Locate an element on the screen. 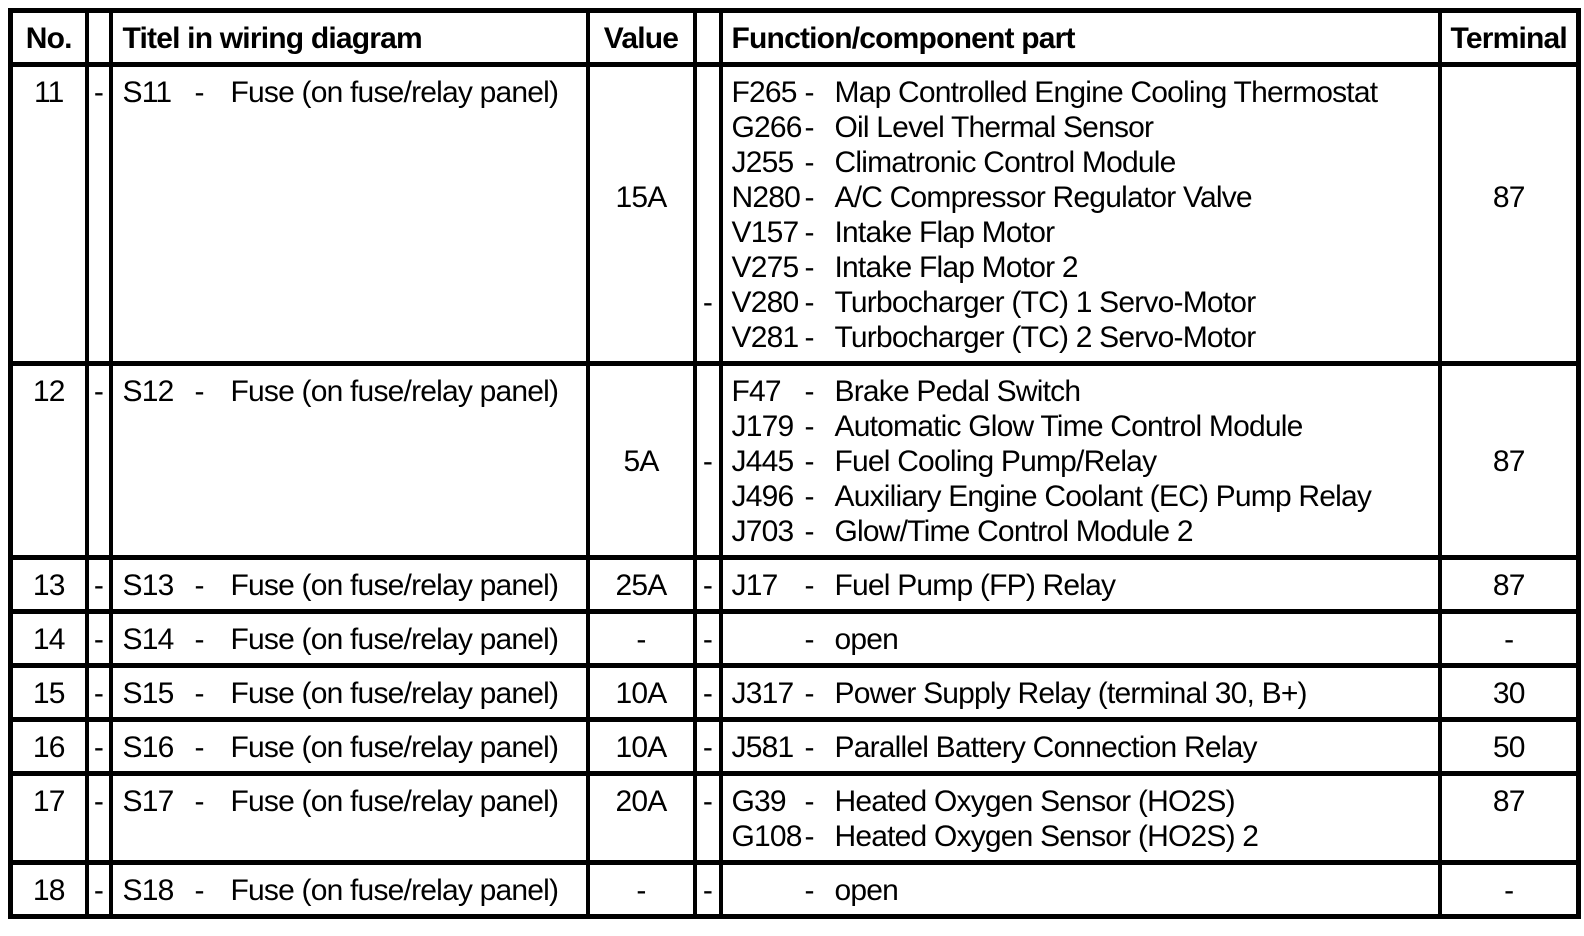 The height and width of the screenshot is (936, 1584). component-code: J17 is located at coordinates (755, 585).